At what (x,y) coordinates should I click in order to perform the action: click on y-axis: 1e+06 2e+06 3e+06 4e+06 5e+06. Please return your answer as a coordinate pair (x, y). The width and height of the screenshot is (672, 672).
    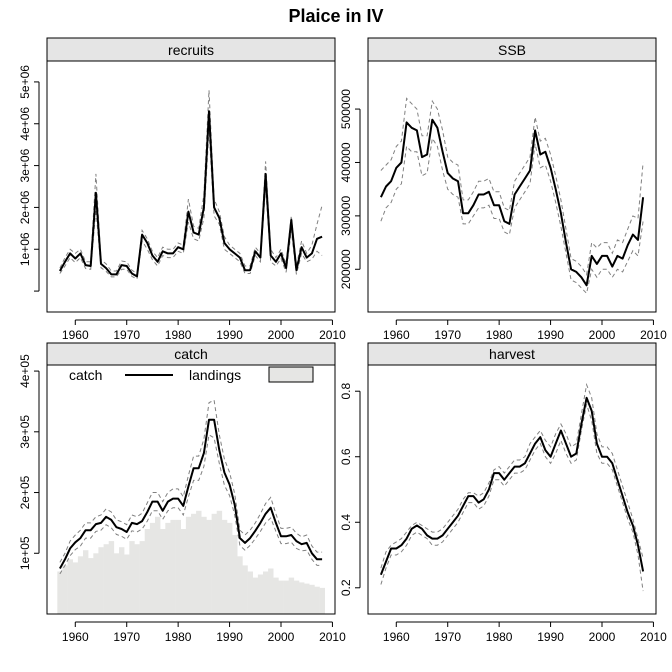
    Looking at the image, I should click on (28, 178).